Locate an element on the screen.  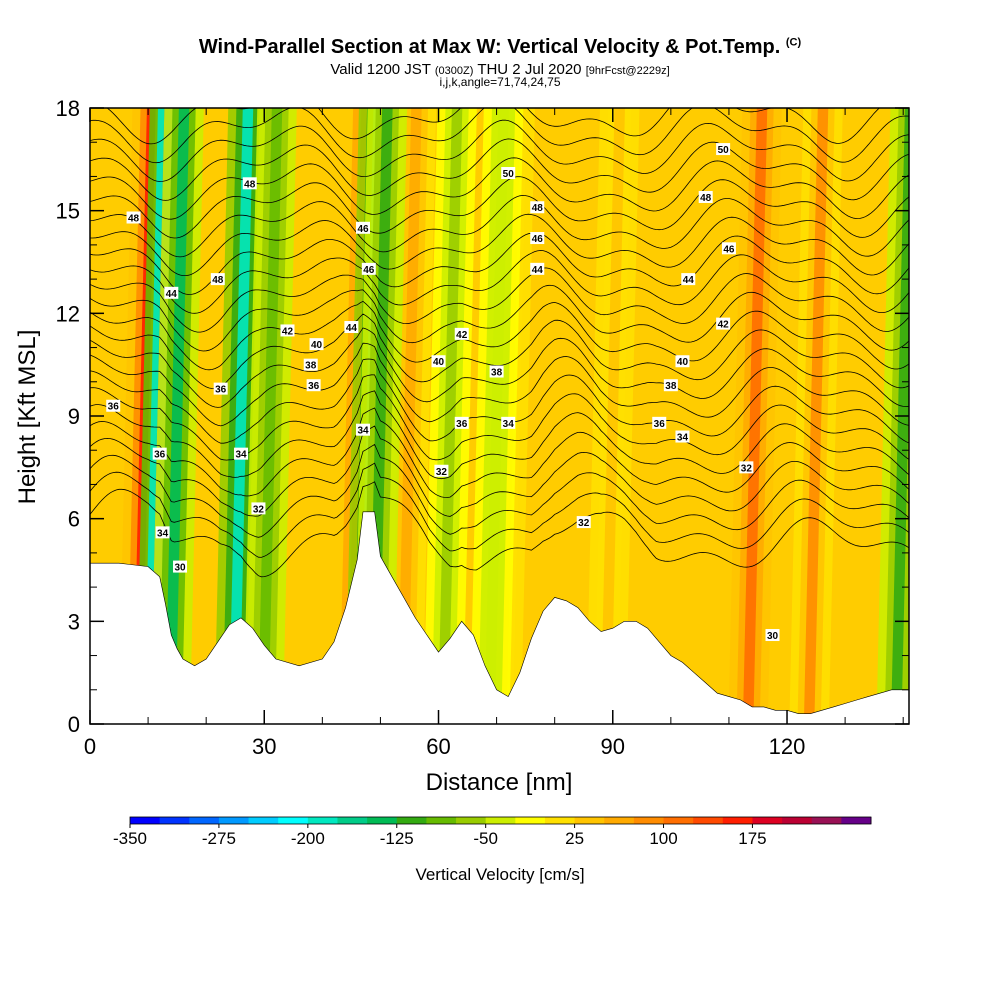
y-tick-label: 9 is located at coordinates (74, 416).